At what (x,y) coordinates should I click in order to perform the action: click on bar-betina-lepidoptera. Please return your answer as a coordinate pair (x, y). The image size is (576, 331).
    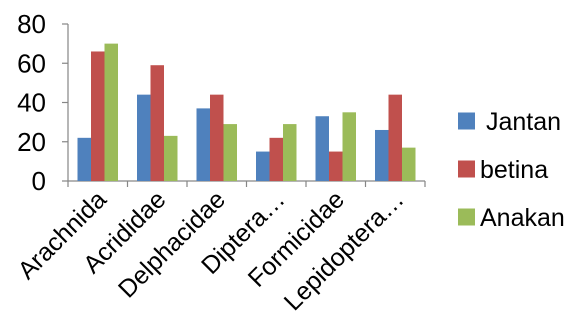
    Looking at the image, I should click on (395, 137).